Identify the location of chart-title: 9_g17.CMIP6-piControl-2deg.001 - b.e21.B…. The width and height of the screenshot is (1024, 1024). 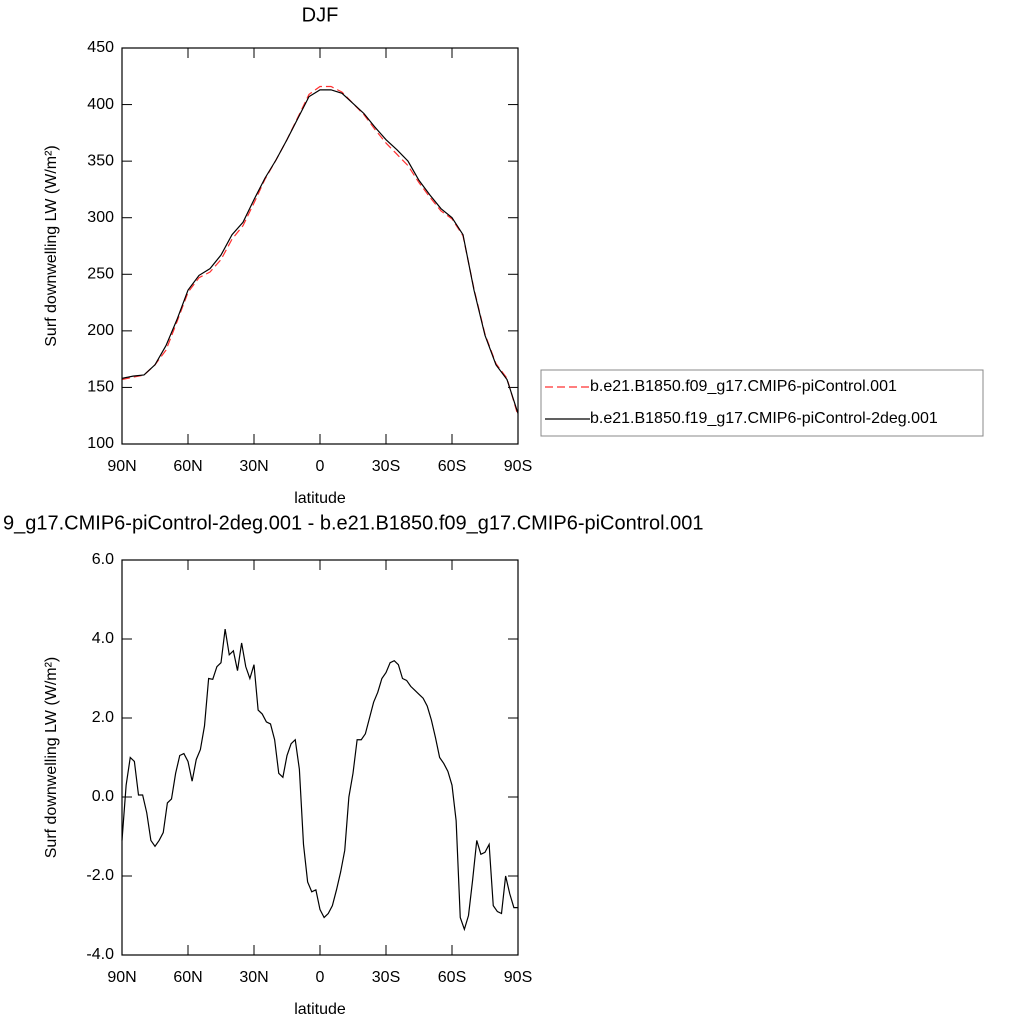
(353, 523).